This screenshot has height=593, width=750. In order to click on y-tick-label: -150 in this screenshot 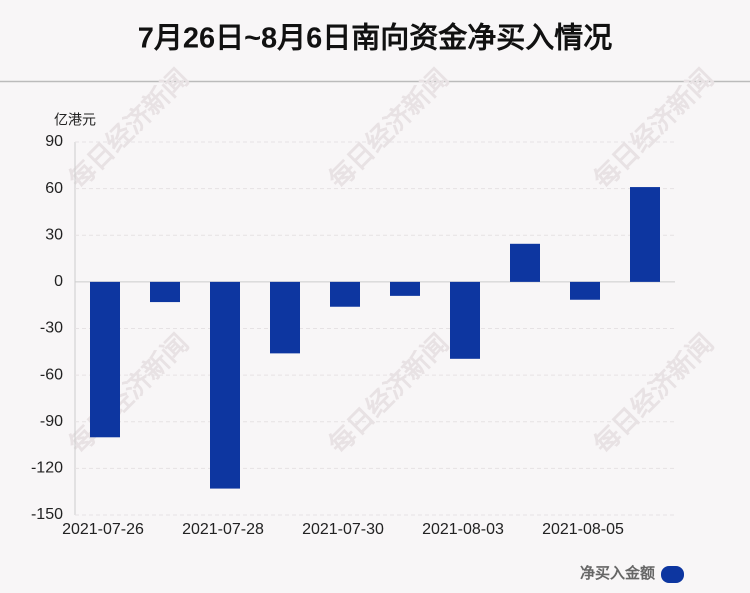, I will do `click(47, 514)`.